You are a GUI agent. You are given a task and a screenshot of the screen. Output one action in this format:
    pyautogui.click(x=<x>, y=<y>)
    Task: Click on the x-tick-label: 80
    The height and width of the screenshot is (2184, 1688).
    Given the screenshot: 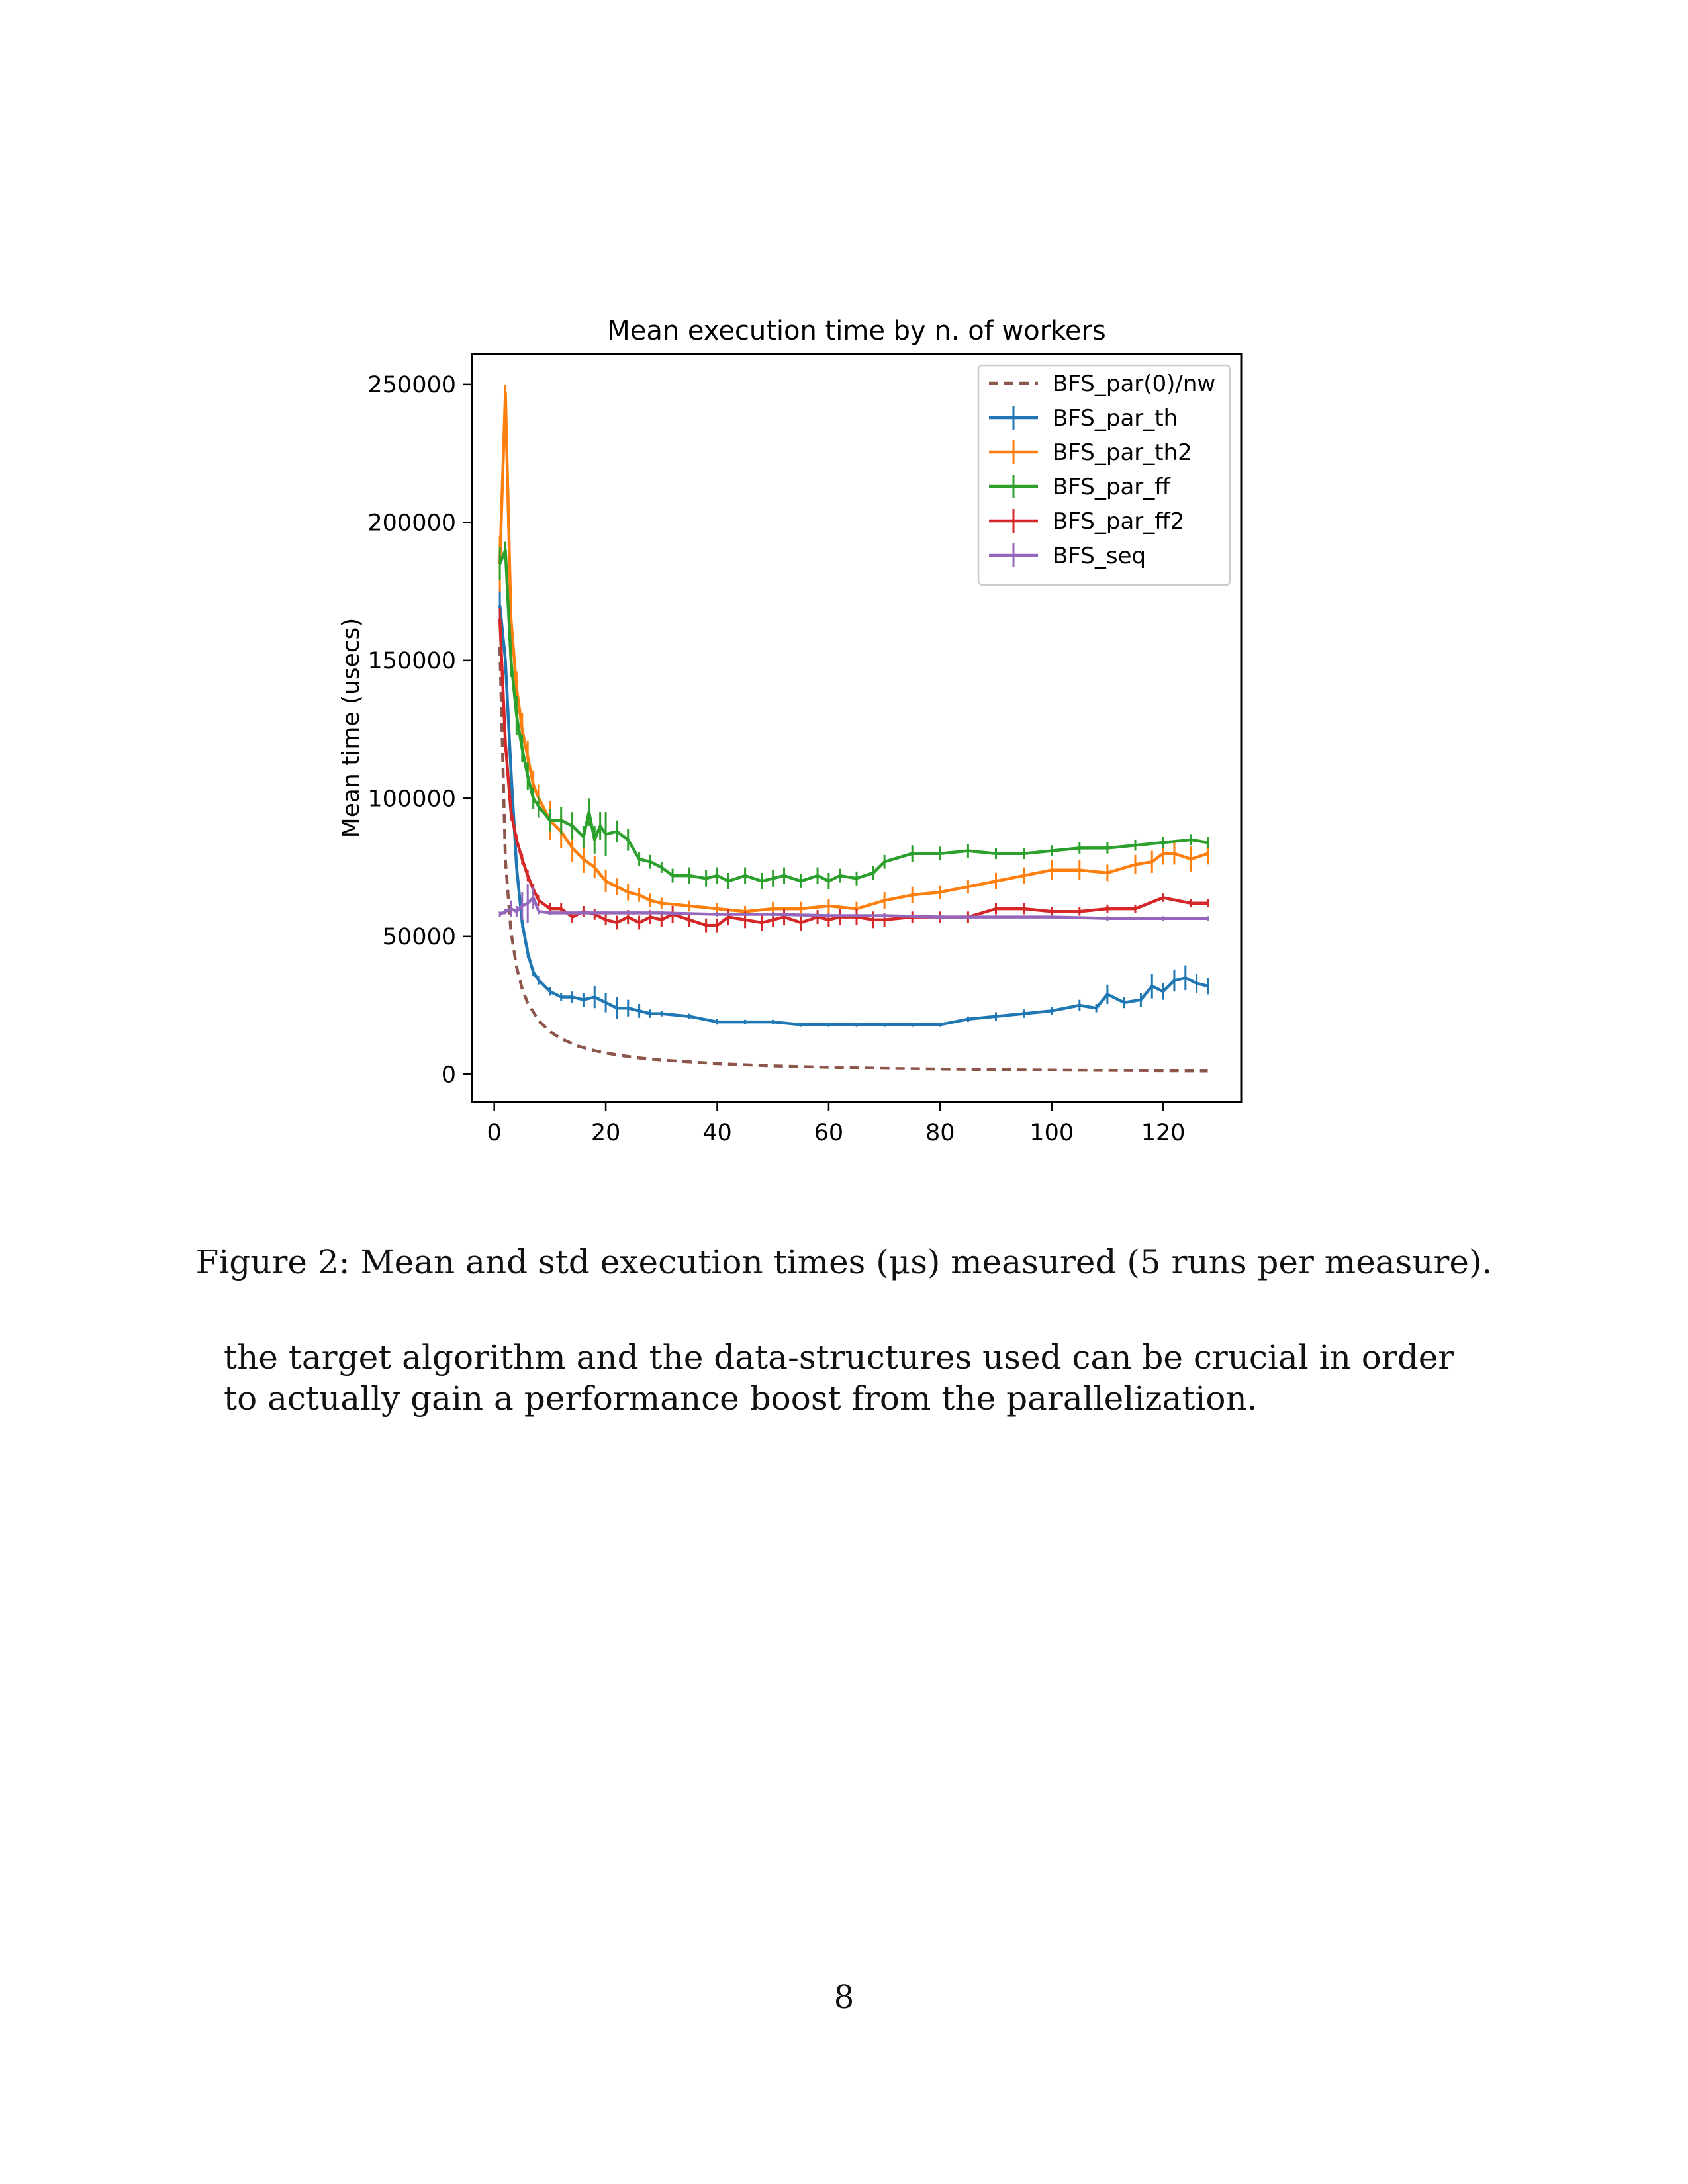 What is the action you would take?
    pyautogui.click(x=940, y=1133)
    